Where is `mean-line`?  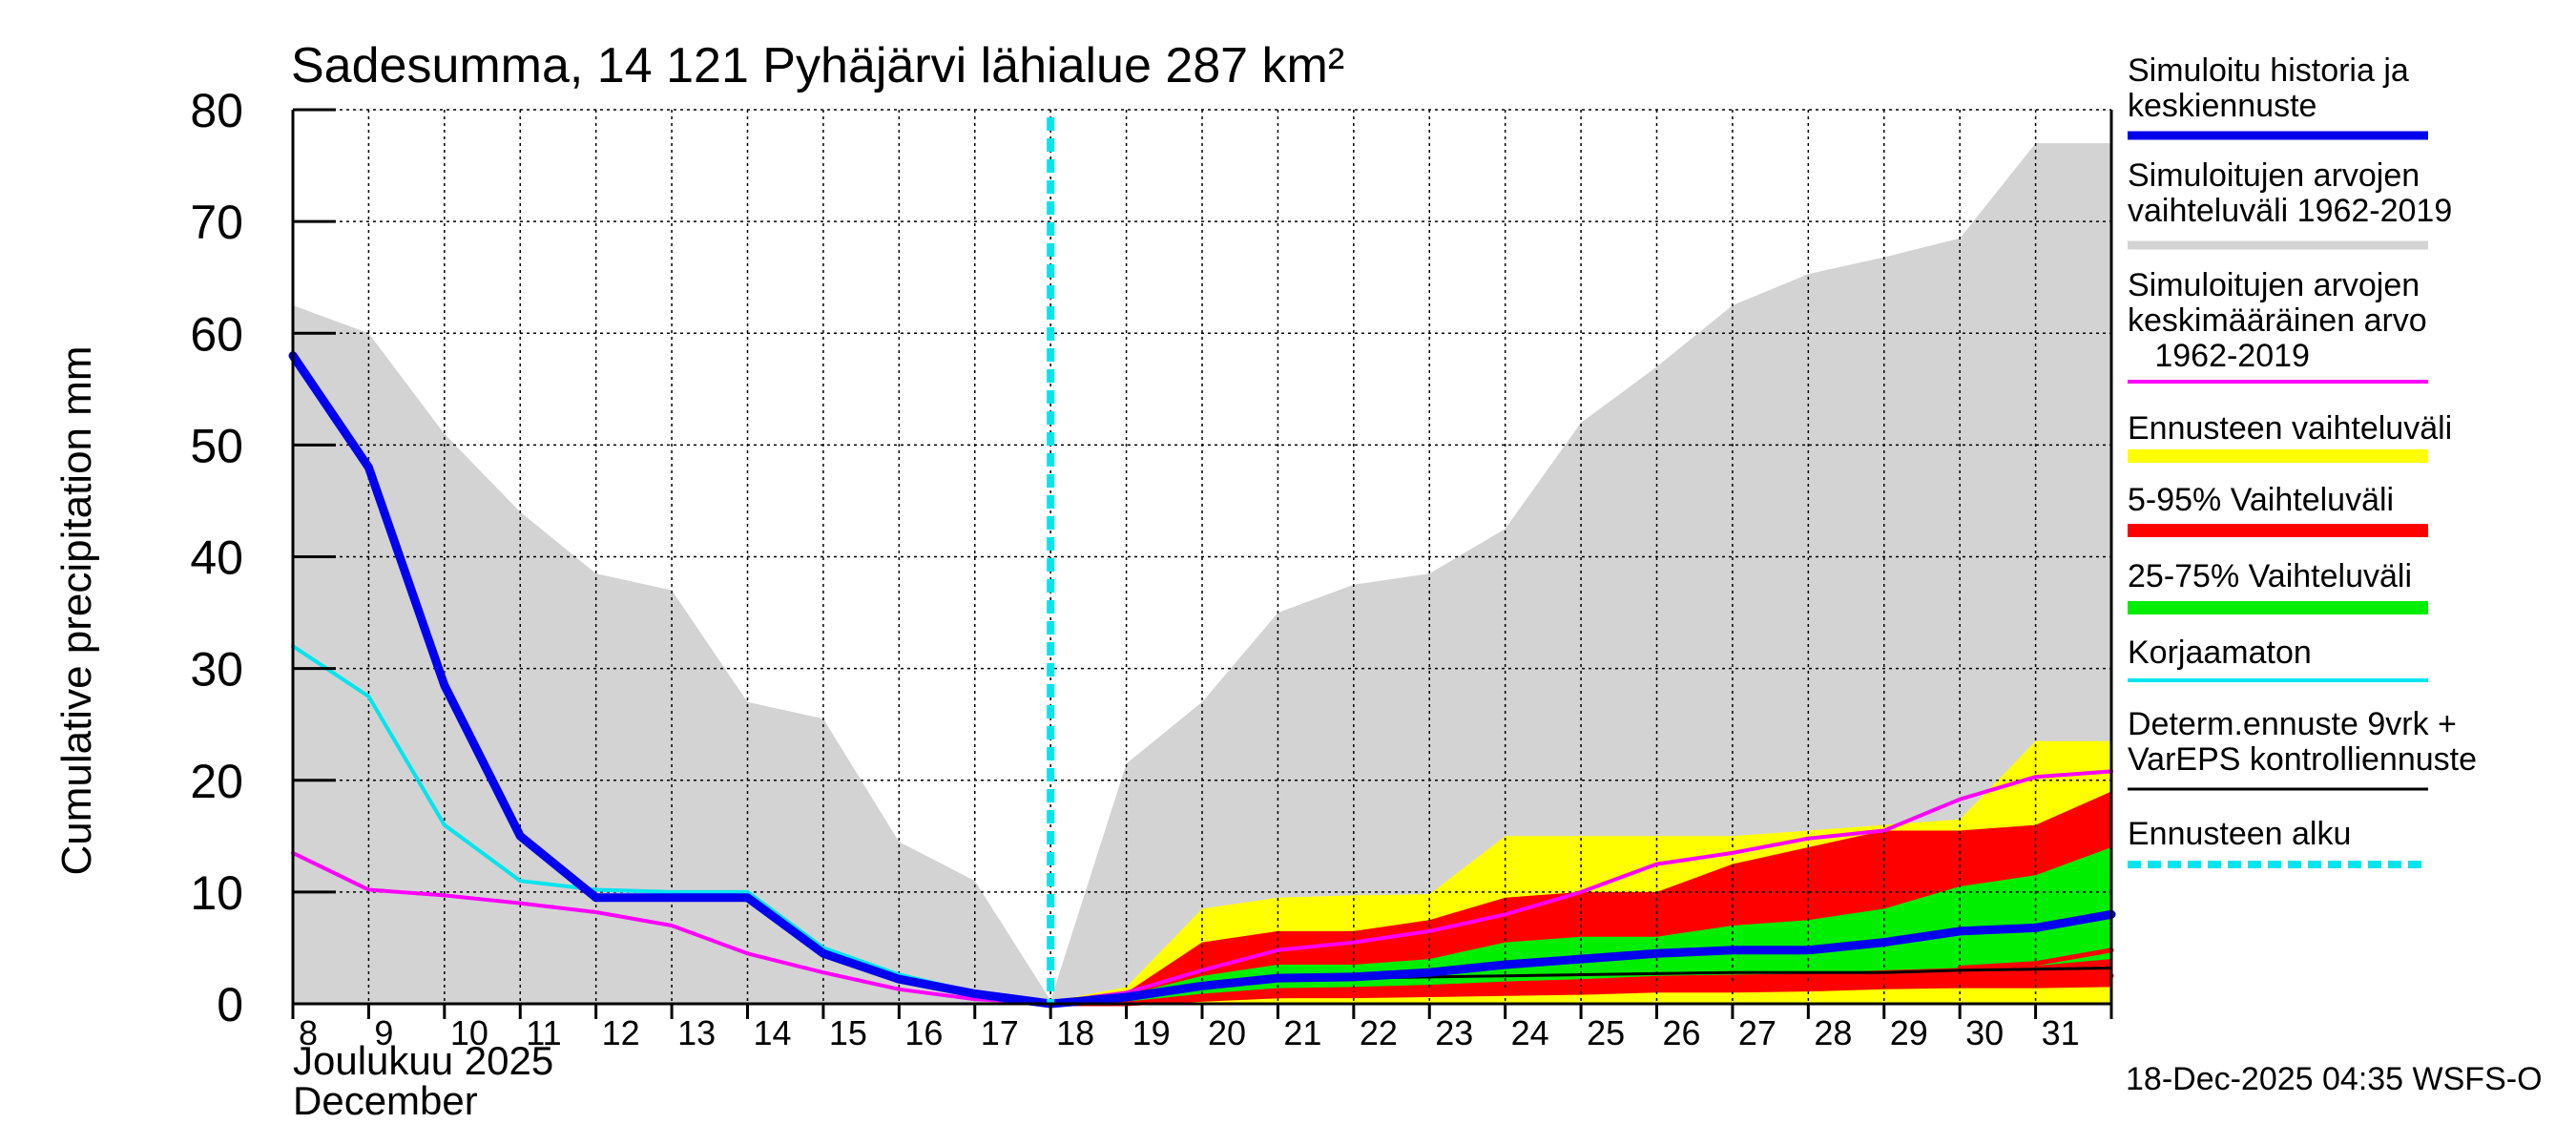 mean-line is located at coordinates (1202, 887).